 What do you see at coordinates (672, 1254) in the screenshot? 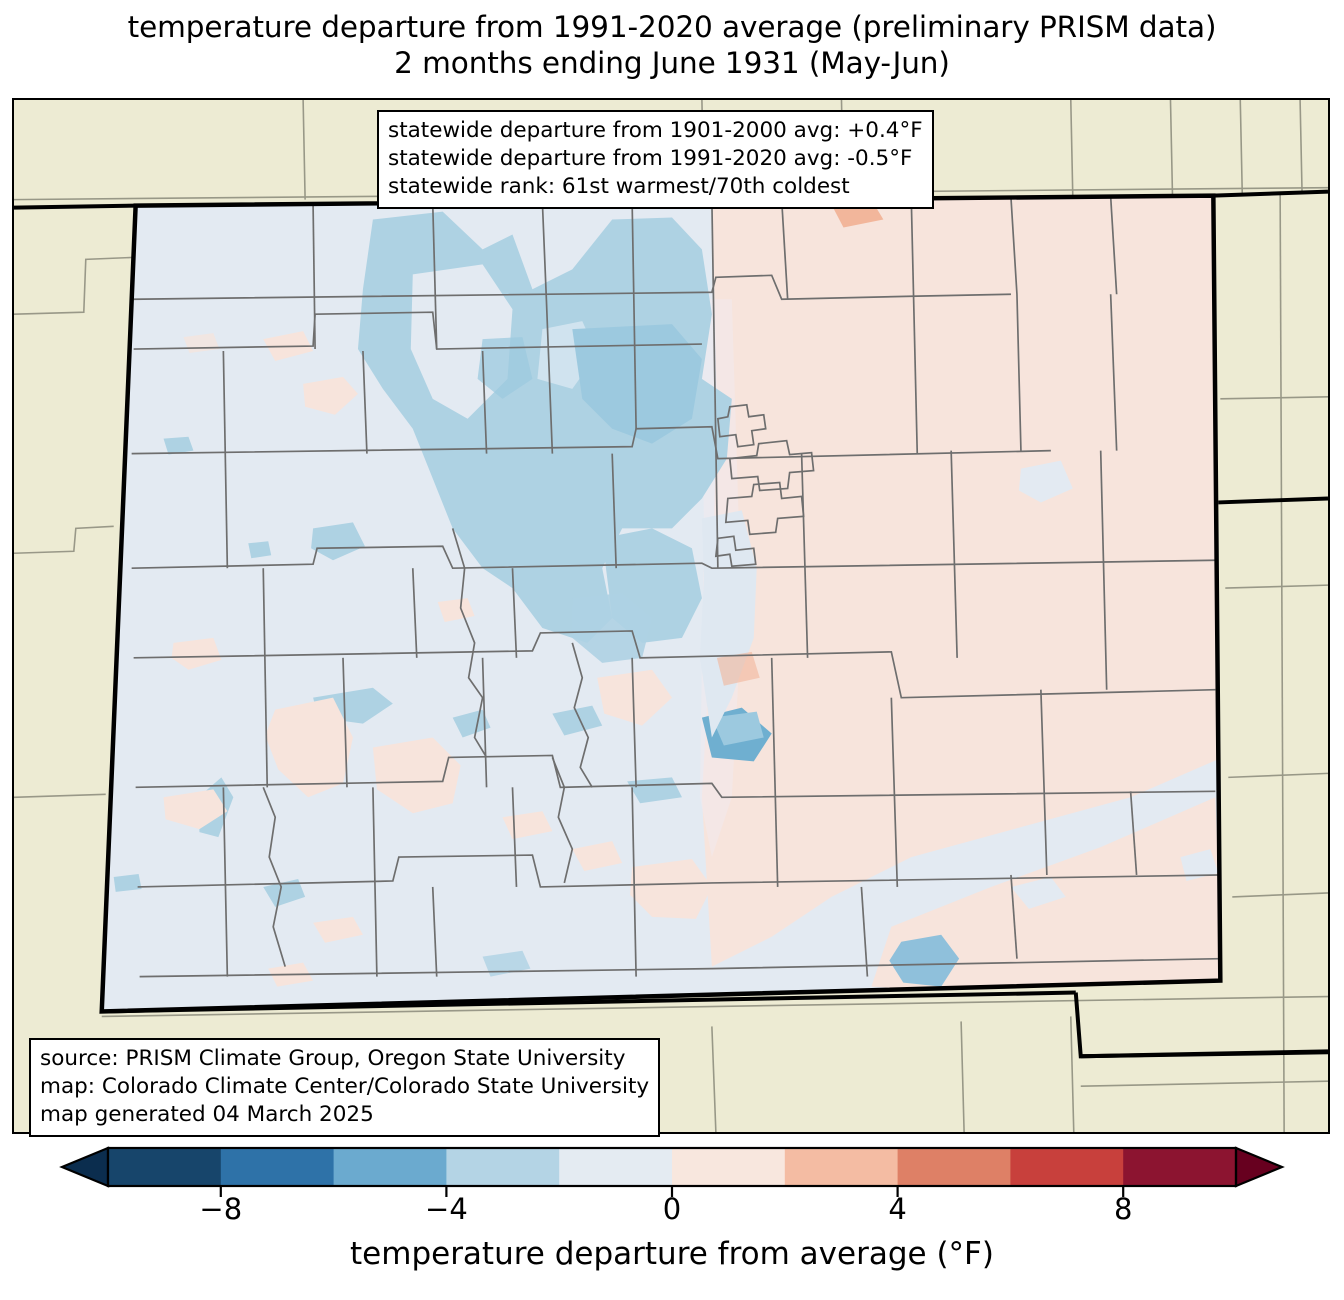
I see `colorbar-axis-label: temperature departure from average (°F)` at bounding box center [672, 1254].